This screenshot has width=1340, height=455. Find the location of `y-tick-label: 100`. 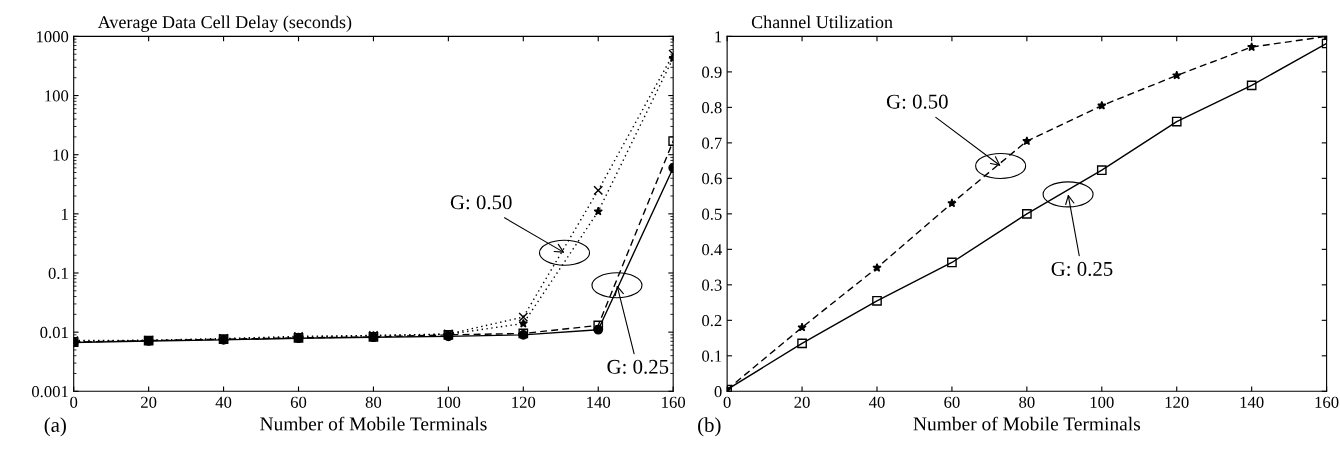

y-tick-label: 100 is located at coordinates (57, 96).